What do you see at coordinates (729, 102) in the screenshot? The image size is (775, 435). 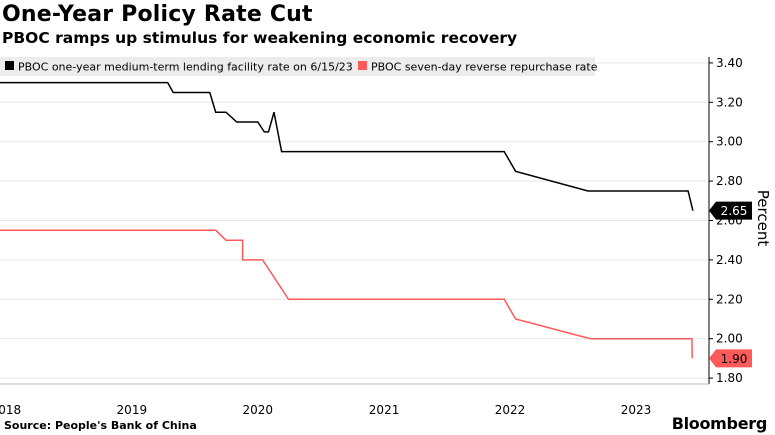 I see `y-tick-label: 3.20` at bounding box center [729, 102].